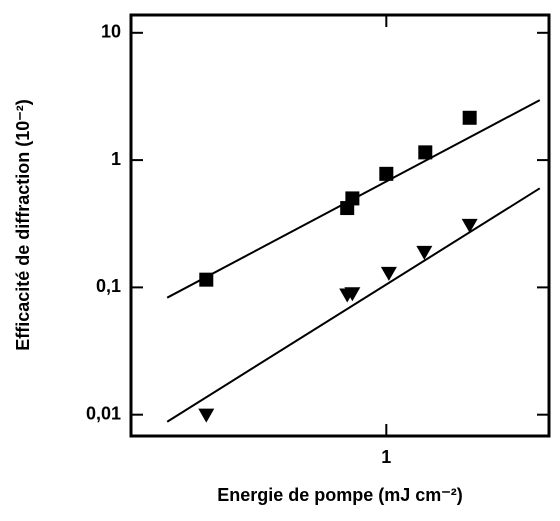 The height and width of the screenshot is (521, 560). Describe the element at coordinates (116, 159) in the screenshot. I see `y-tick-label: 1` at that location.